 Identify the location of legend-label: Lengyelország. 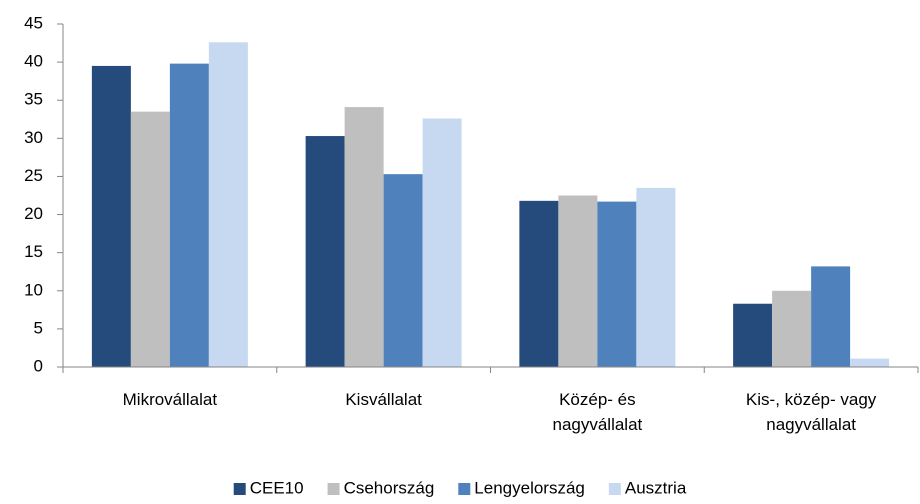
(529, 487).